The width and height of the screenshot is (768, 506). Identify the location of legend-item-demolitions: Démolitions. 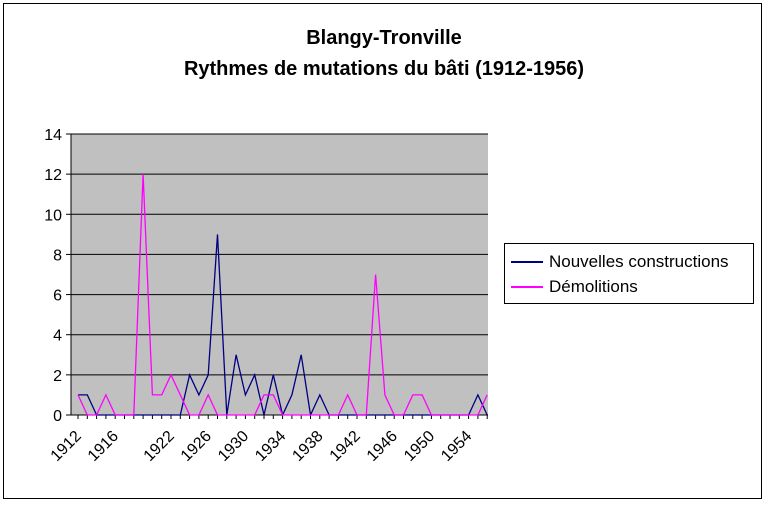
(574, 287).